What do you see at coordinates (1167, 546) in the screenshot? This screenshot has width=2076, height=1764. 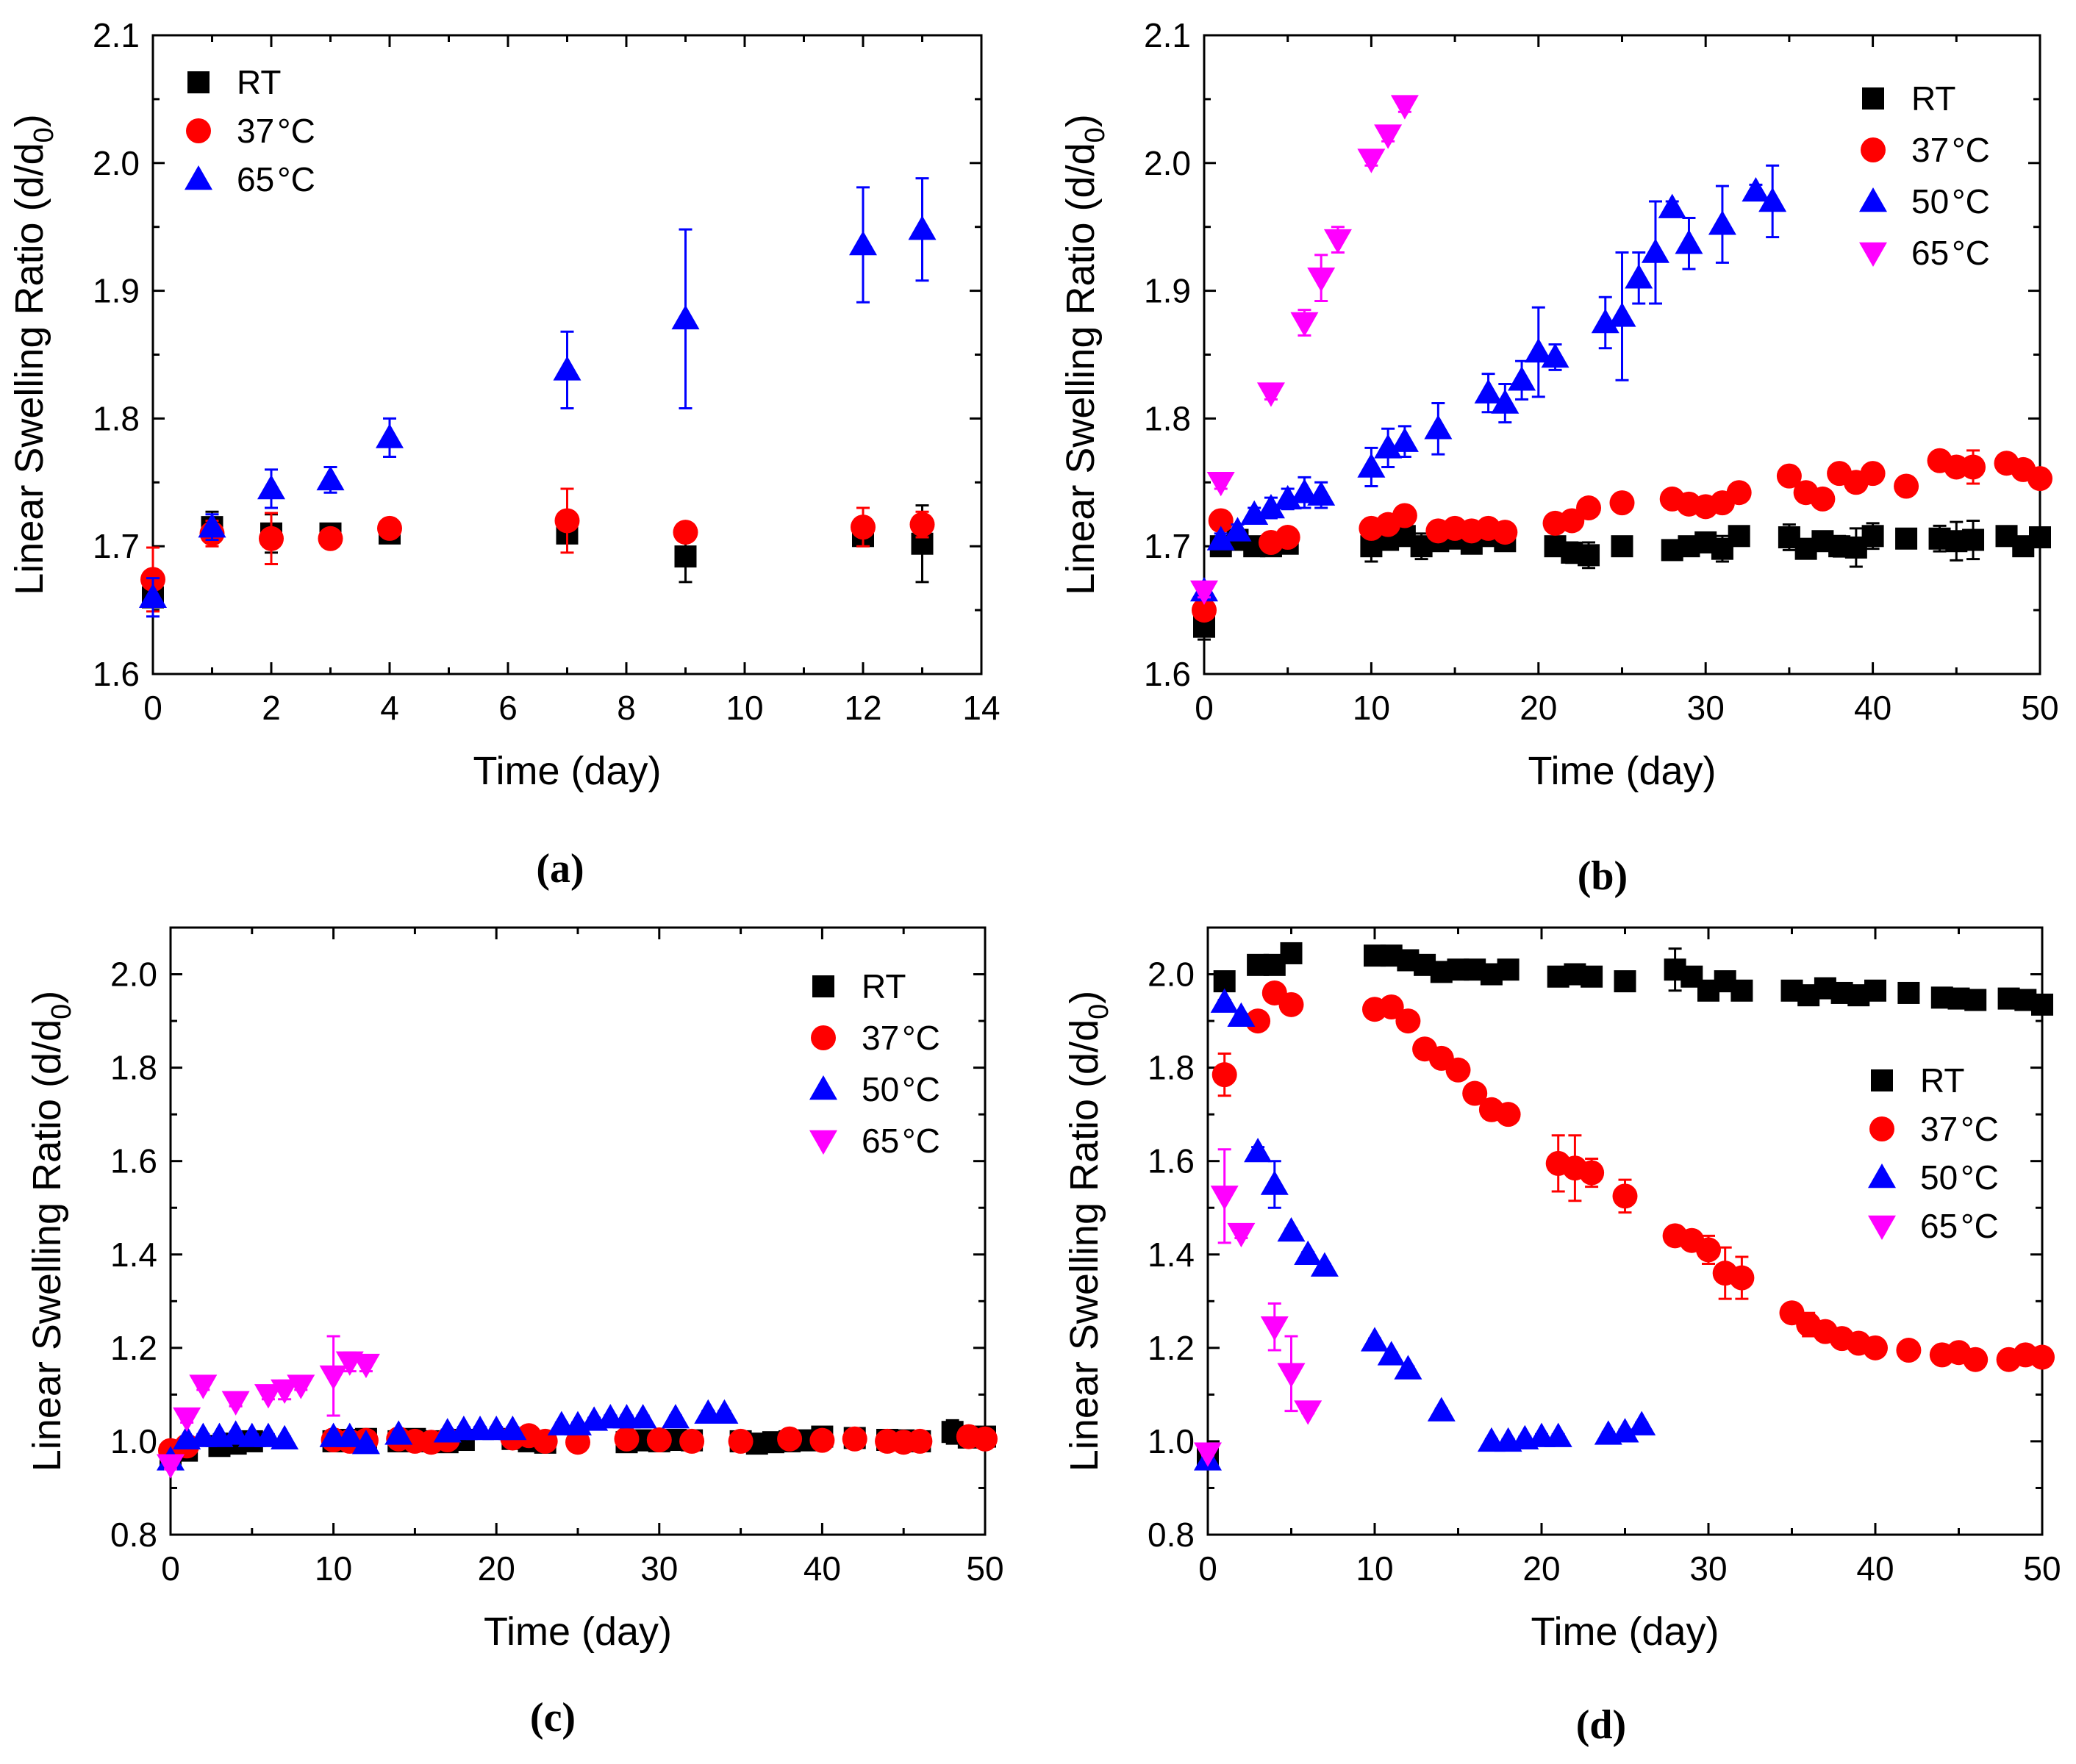 I see `y-tick-label: 1.7` at bounding box center [1167, 546].